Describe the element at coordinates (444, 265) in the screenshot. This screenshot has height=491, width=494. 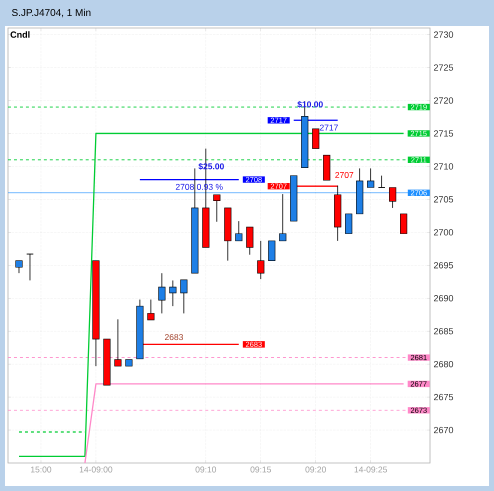
I see `y-tick-label: 2695` at that location.